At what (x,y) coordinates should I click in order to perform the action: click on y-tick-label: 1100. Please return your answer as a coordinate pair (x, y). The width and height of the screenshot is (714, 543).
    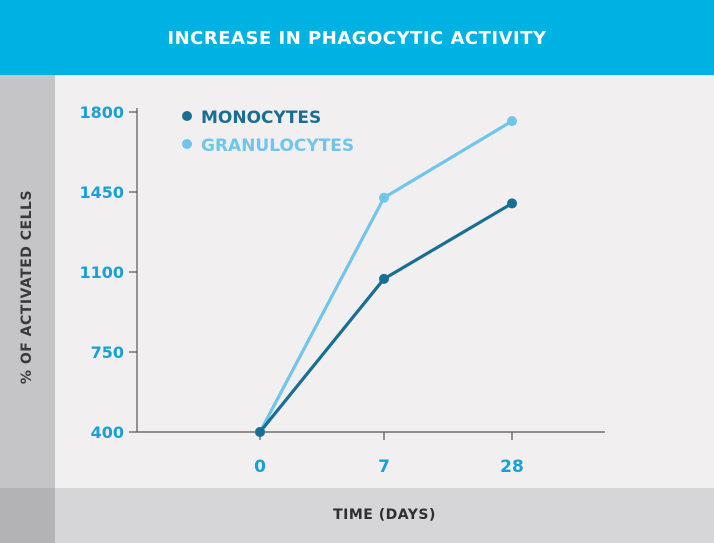
    Looking at the image, I should click on (101, 272).